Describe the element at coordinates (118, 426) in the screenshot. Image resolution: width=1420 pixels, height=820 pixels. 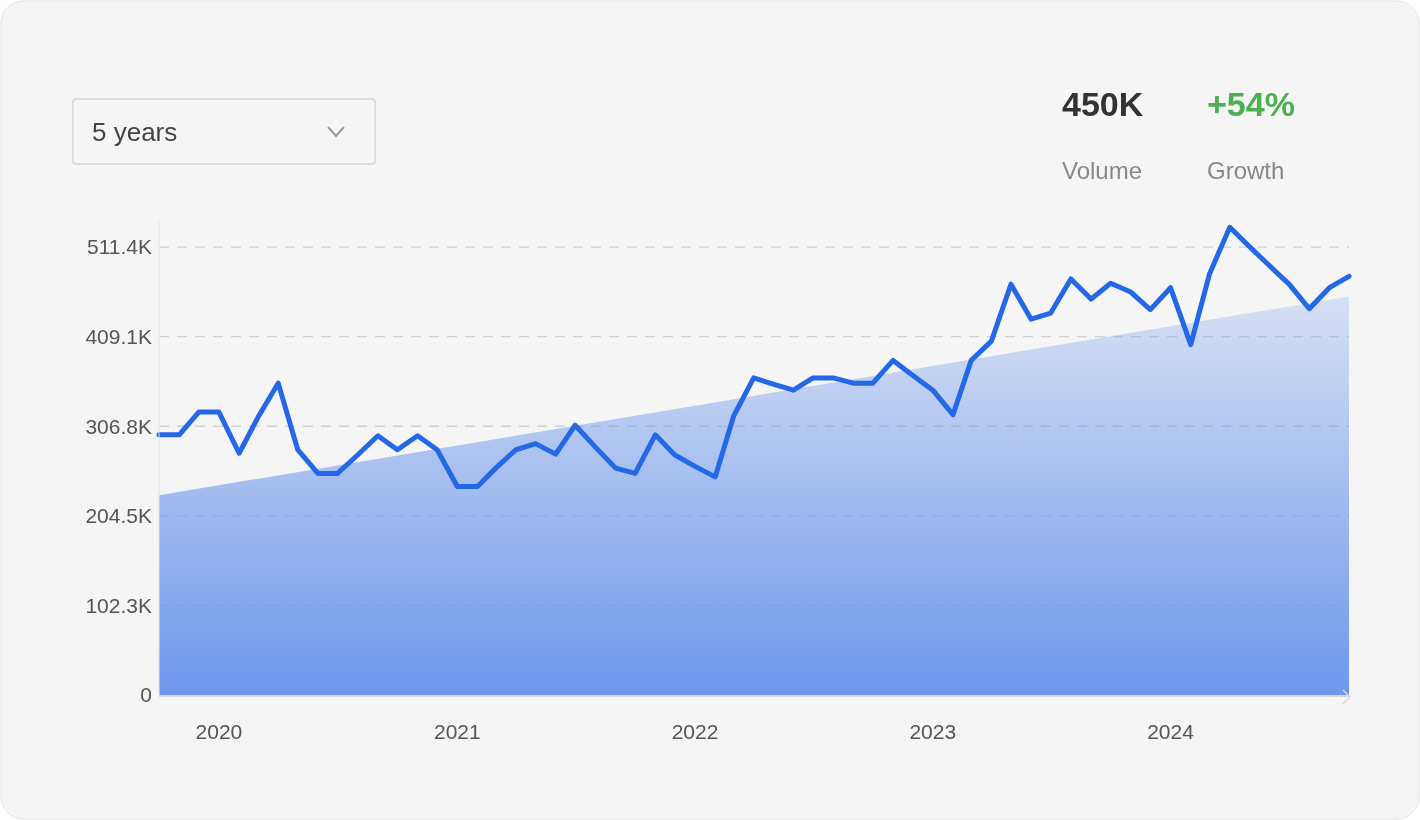
I see `y-tick-label: 306.8K` at that location.